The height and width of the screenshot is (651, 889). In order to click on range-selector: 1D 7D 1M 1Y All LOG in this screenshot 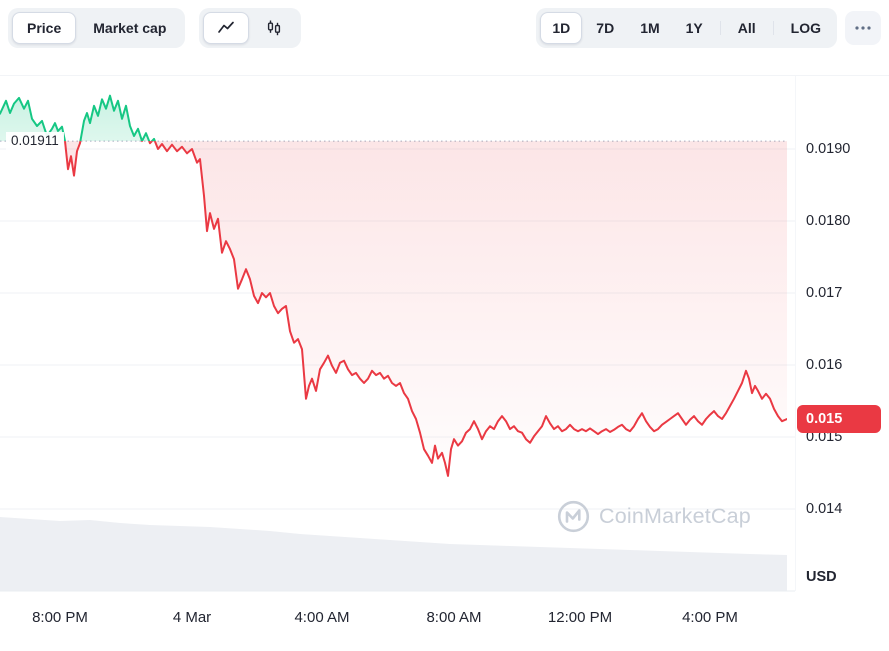, I will do `click(686, 28)`.